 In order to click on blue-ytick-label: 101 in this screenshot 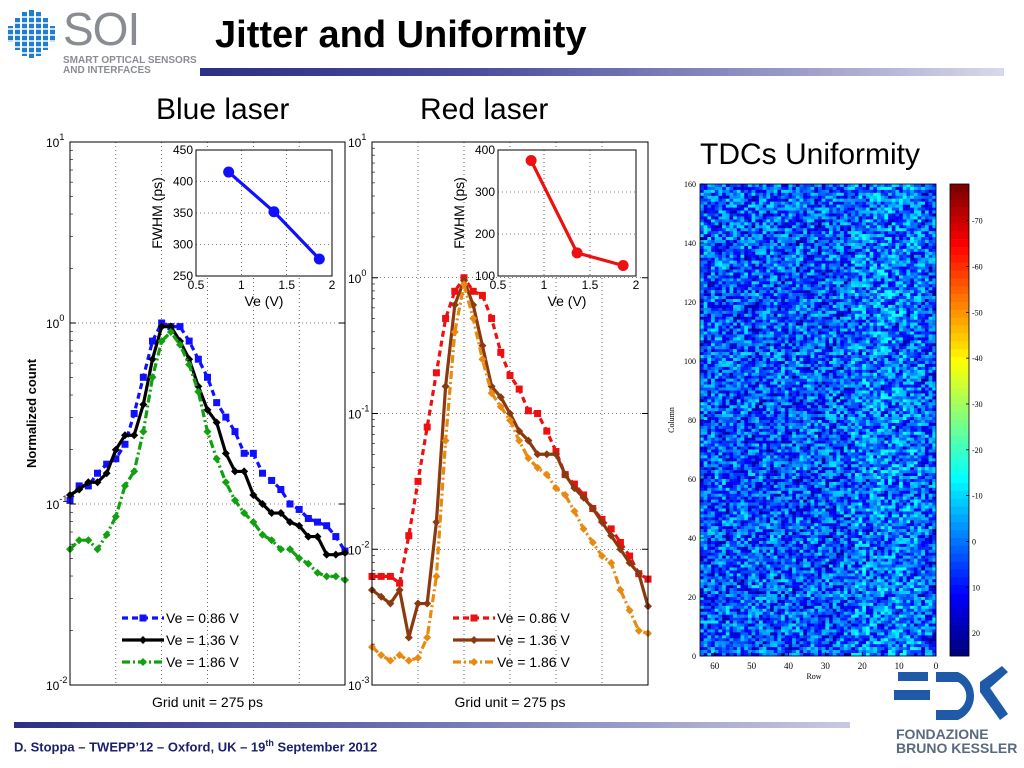, I will do `click(55, 141)`.